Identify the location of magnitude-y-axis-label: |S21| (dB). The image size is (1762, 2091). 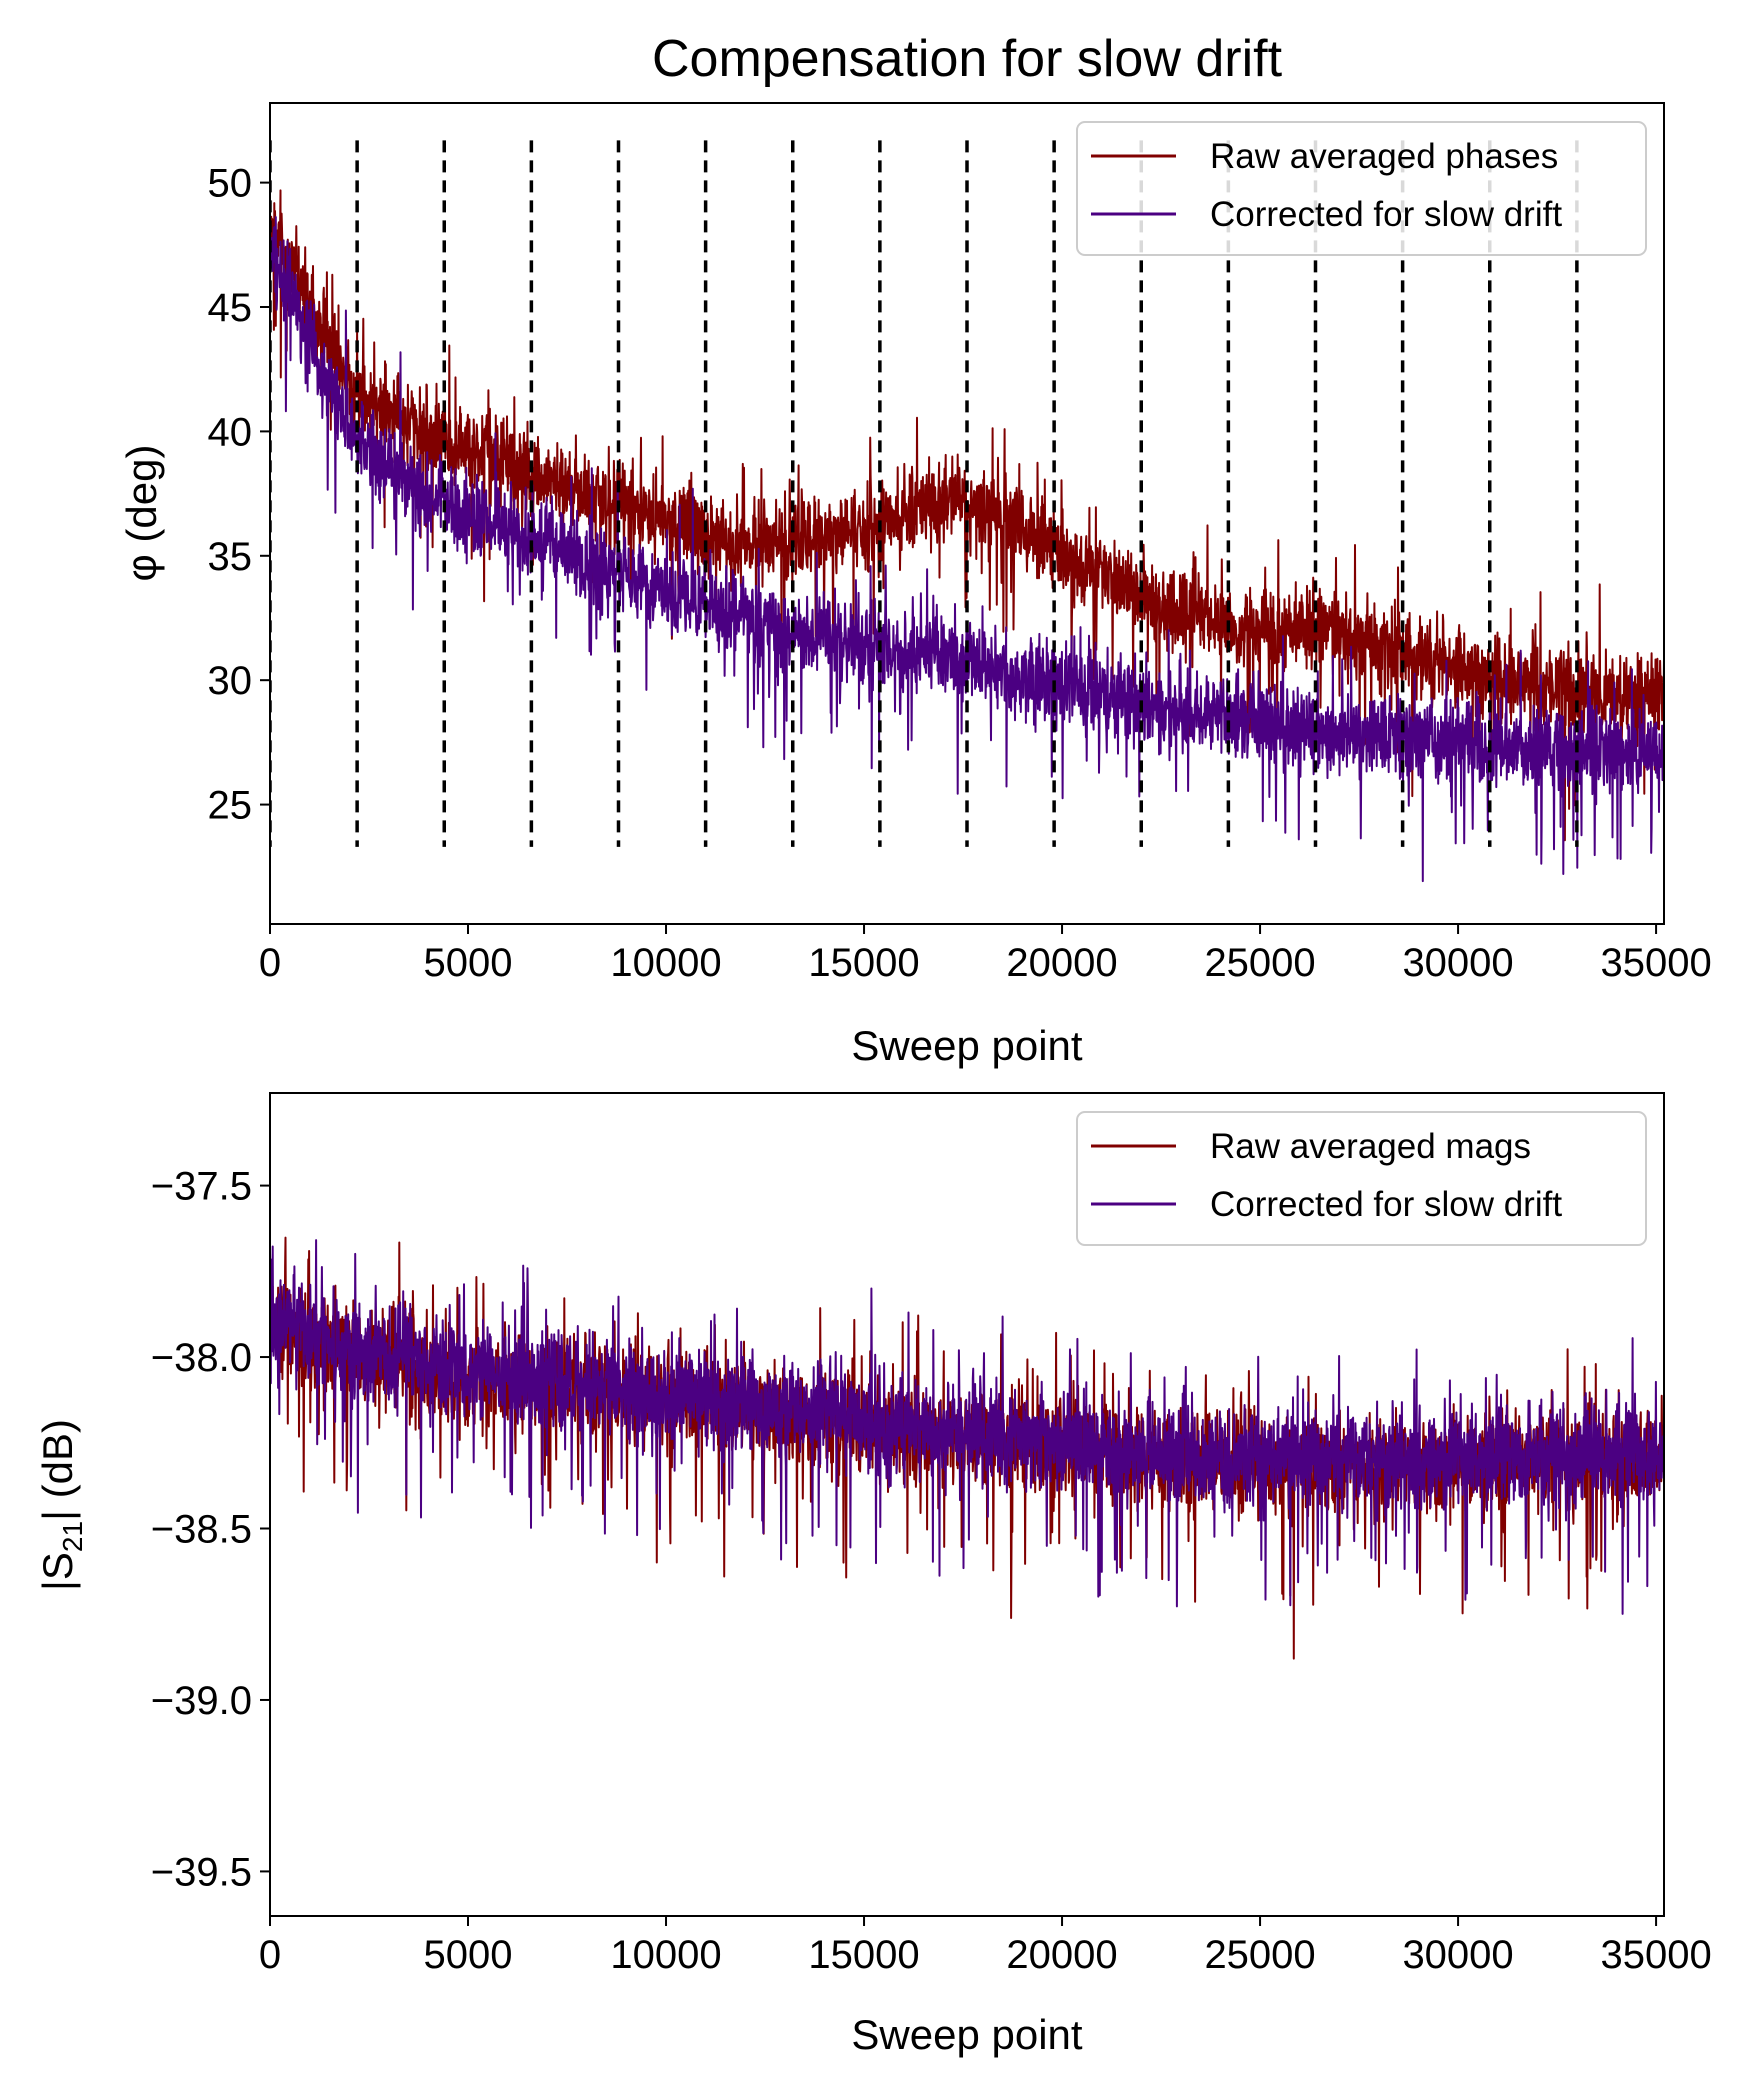
(61, 1505).